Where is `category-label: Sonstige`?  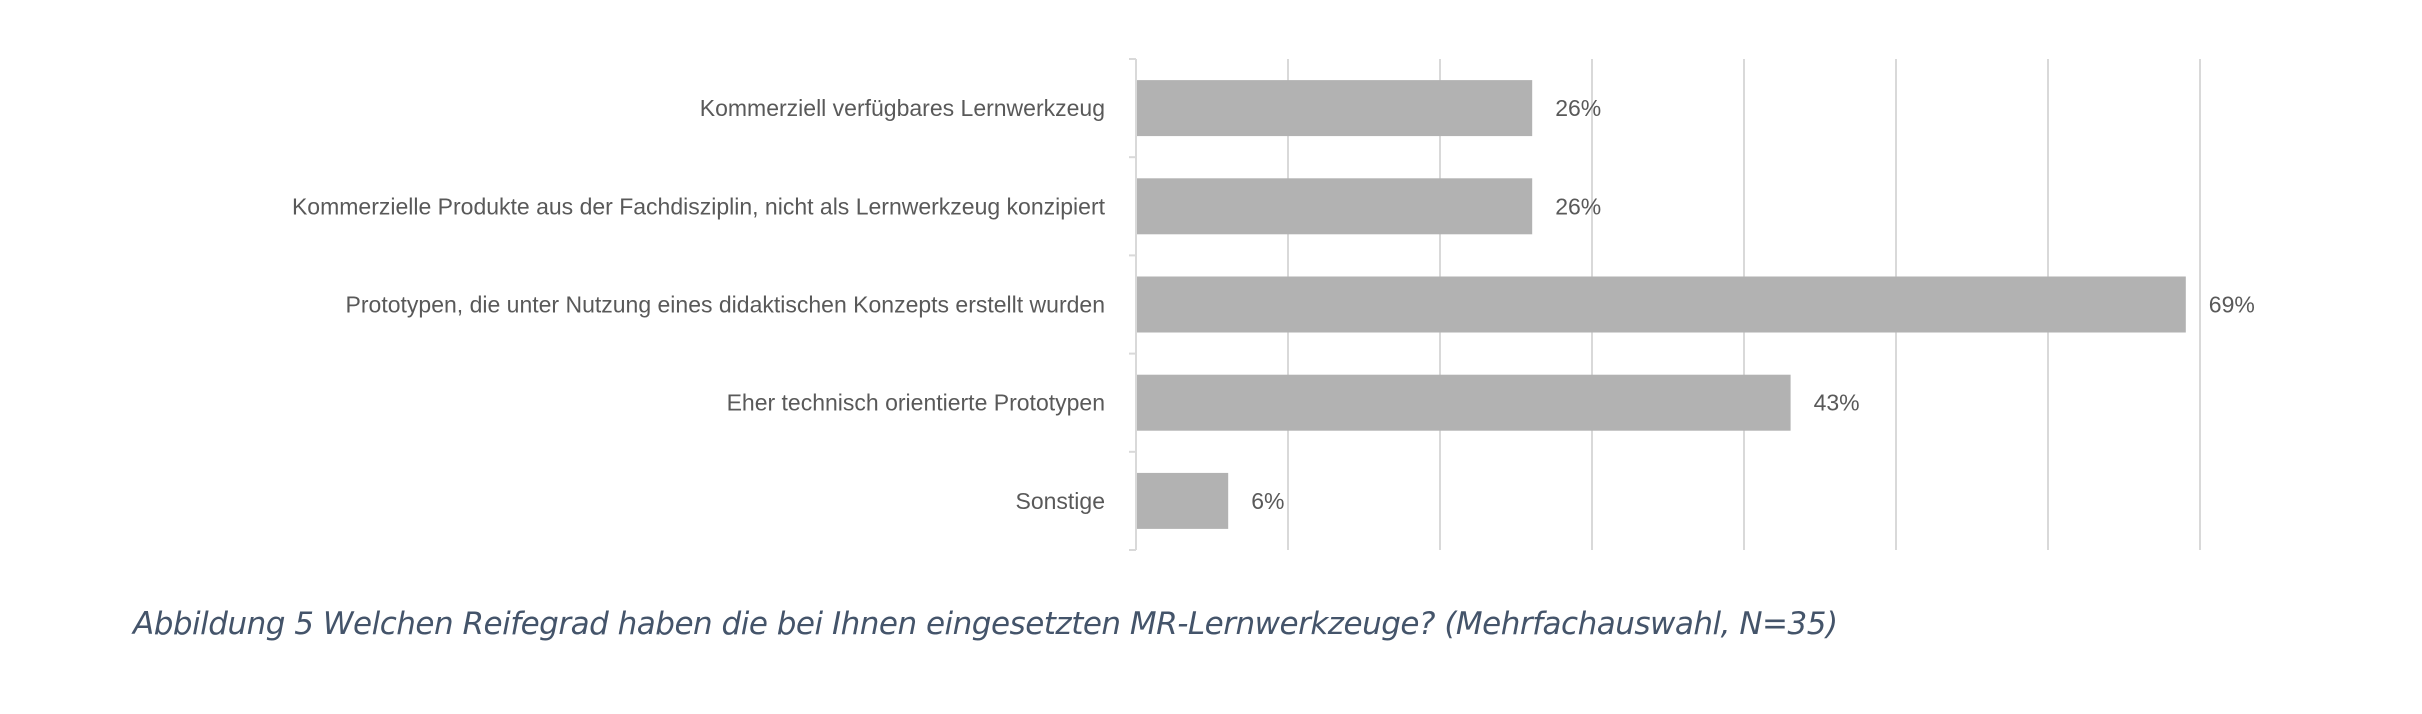 category-label: Sonstige is located at coordinates (1060, 501).